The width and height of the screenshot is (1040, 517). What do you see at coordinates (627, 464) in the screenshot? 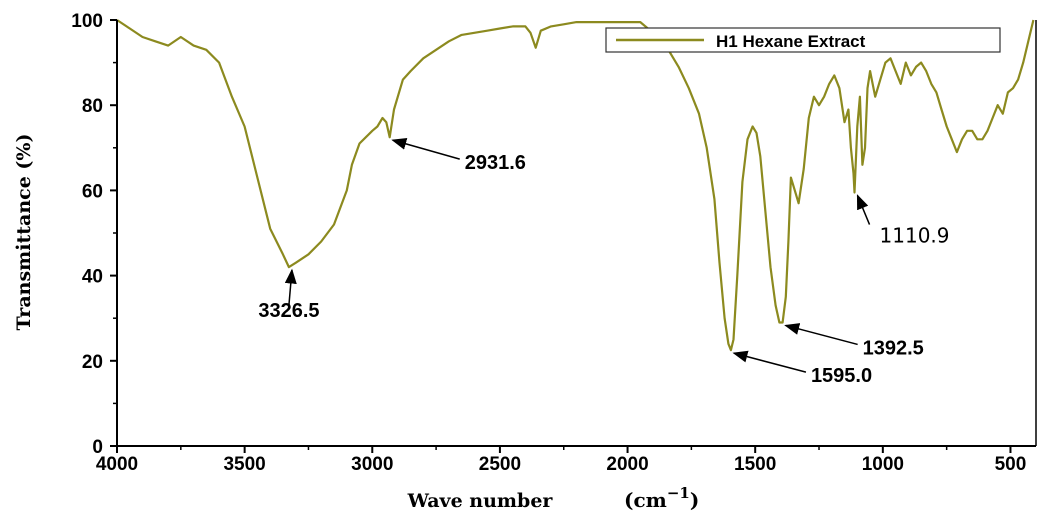
I see `x-tick-label: 2000` at bounding box center [627, 464].